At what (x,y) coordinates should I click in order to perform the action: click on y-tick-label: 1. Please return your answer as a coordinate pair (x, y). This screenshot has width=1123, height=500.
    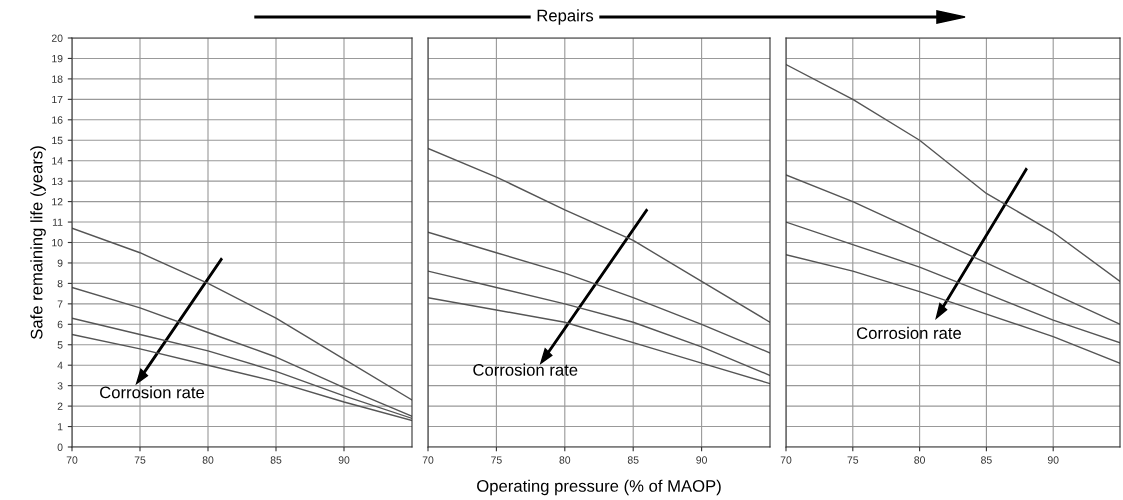
    Looking at the image, I should click on (60, 427).